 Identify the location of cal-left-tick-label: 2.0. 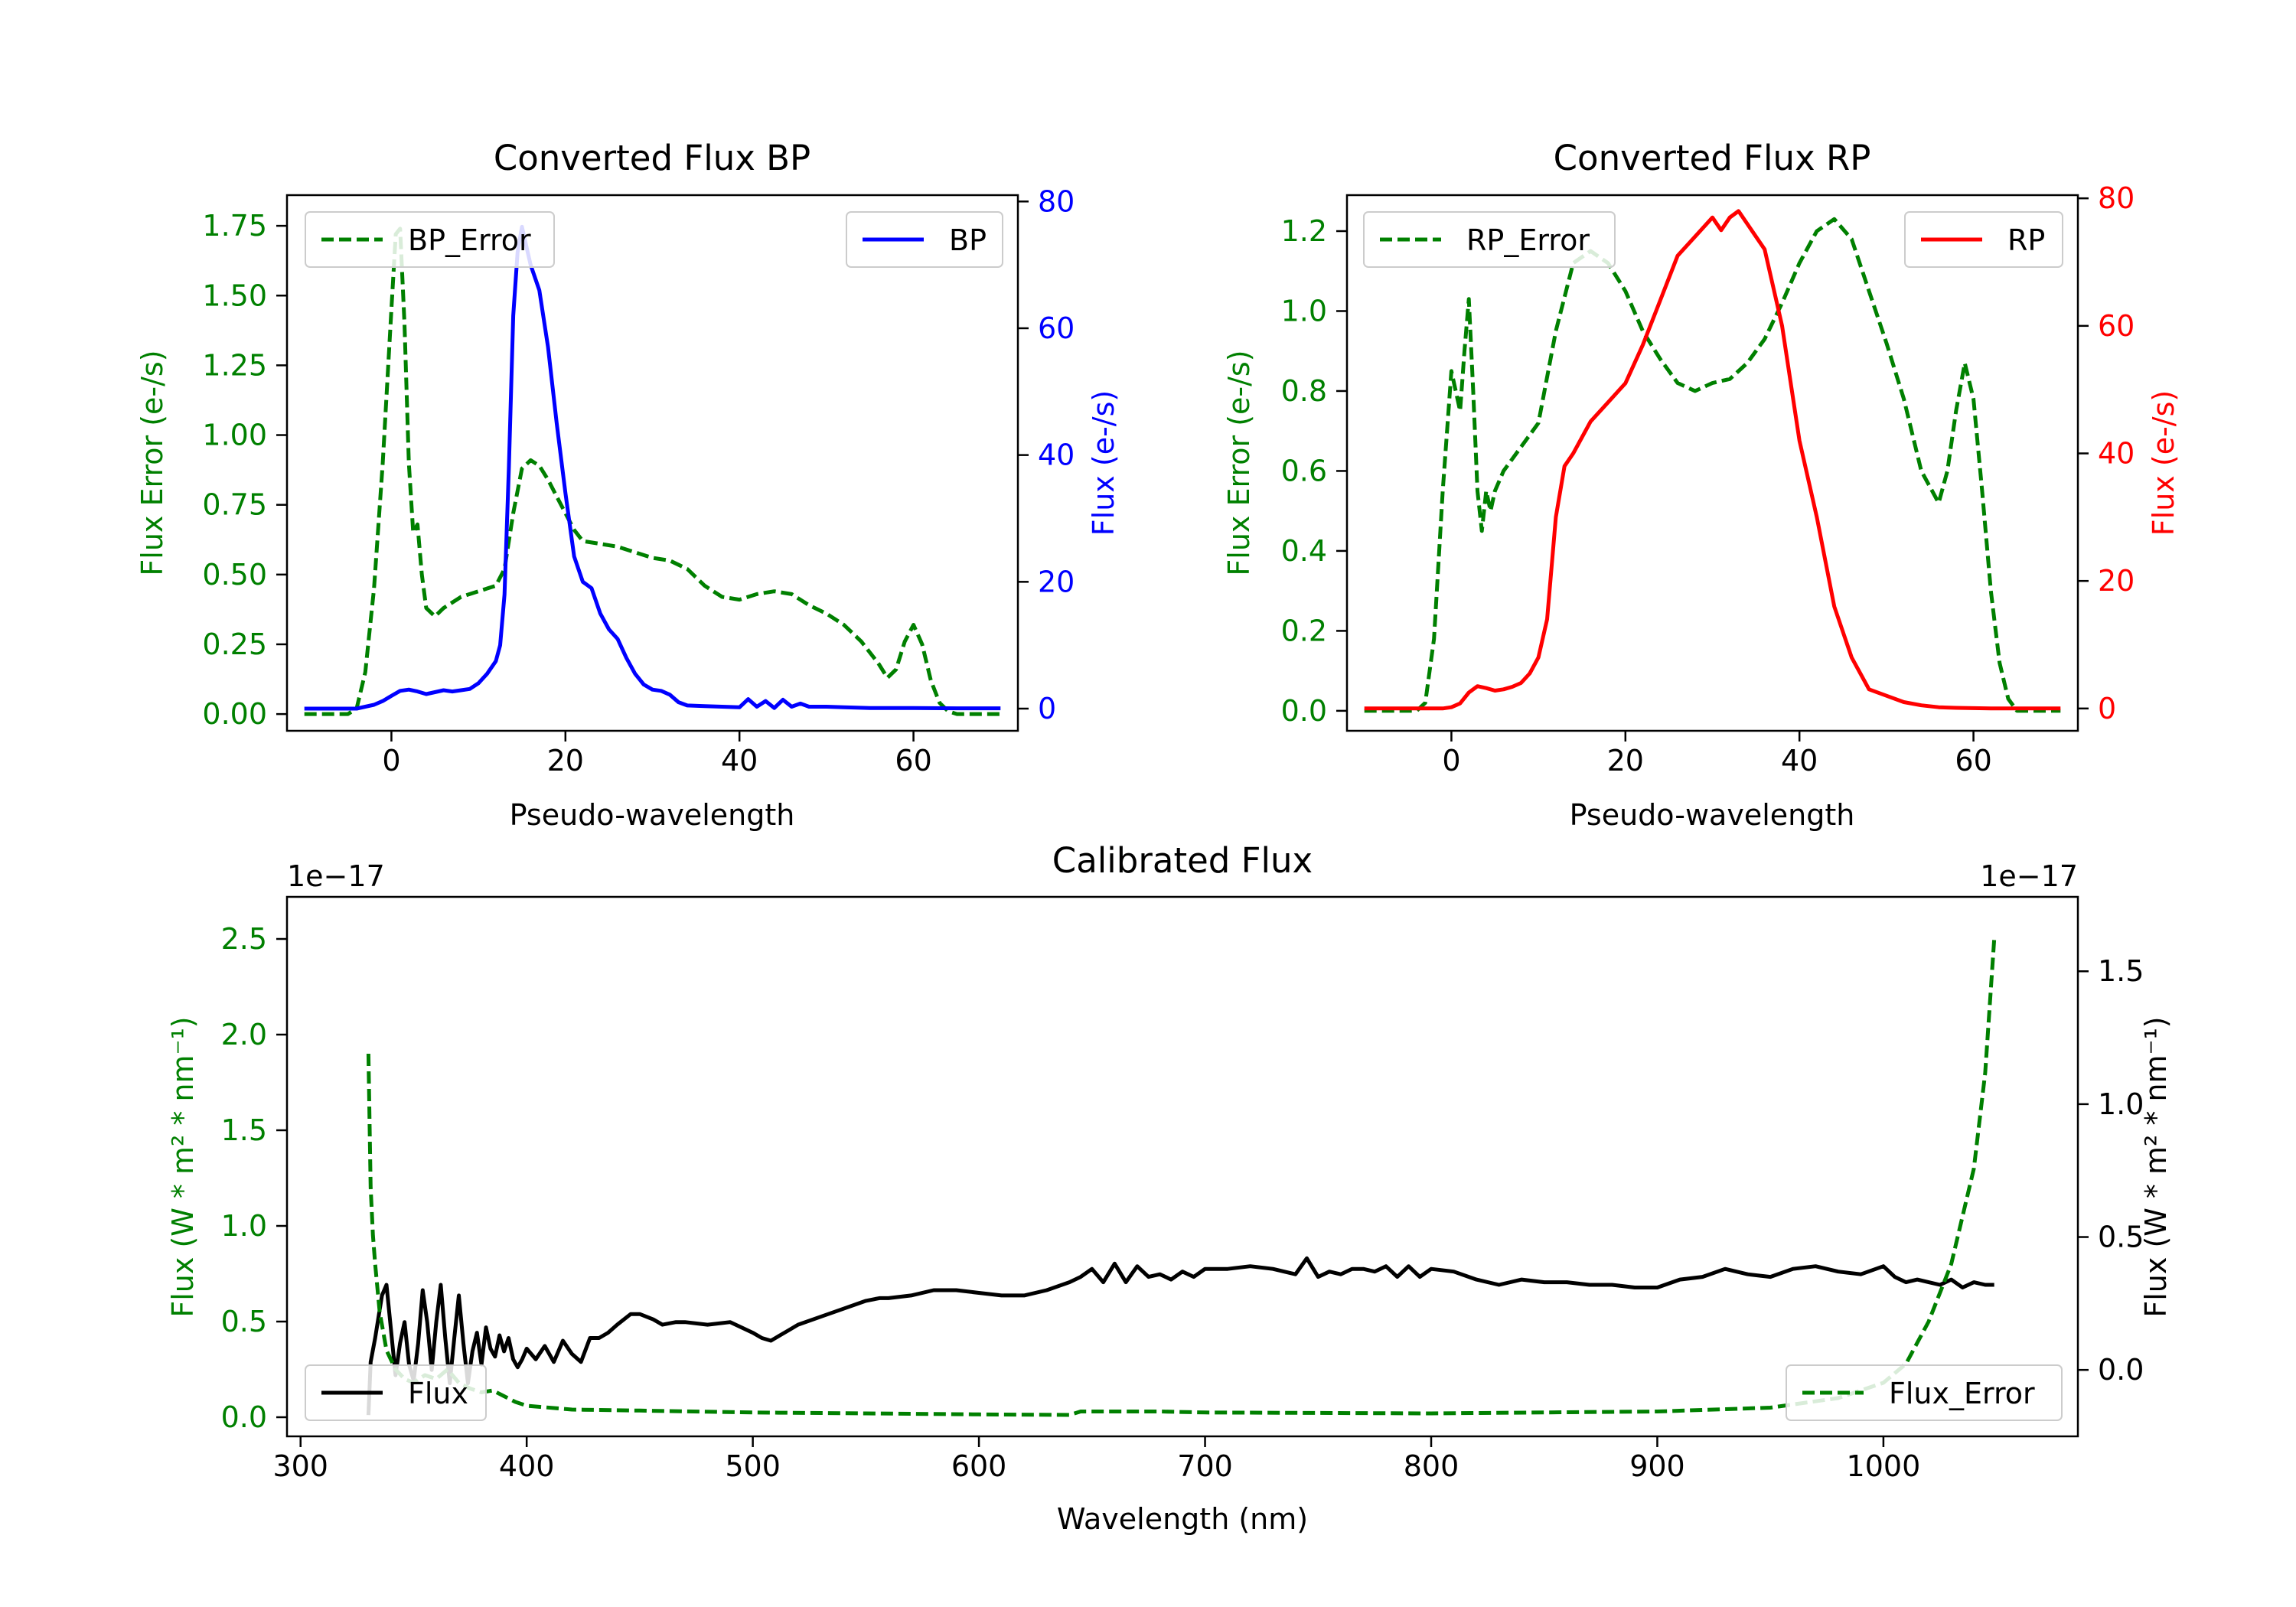
(244, 1034).